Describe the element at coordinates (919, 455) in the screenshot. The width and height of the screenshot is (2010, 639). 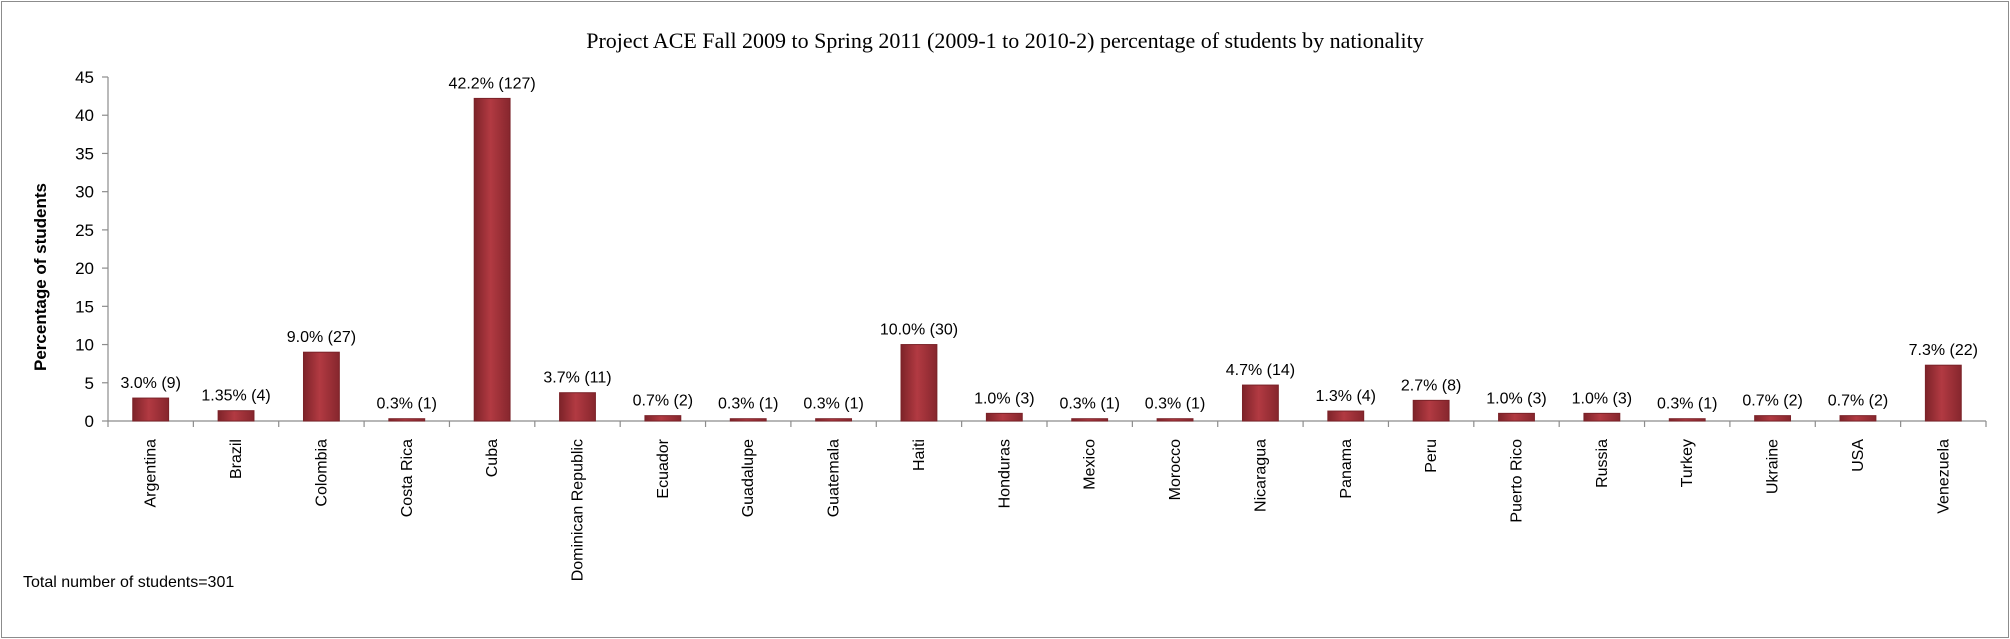
I see `category-label: Haiti` at that location.